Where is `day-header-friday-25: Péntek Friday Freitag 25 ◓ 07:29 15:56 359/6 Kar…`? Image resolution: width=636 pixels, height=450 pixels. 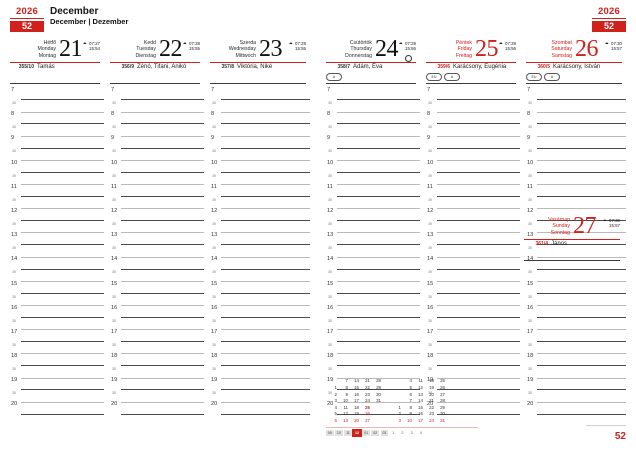
day-header-friday-25: Péntek Friday Freitag 25 ◓ 07:29 15:56 359/6 Kar… is located at coordinates (476, 60).